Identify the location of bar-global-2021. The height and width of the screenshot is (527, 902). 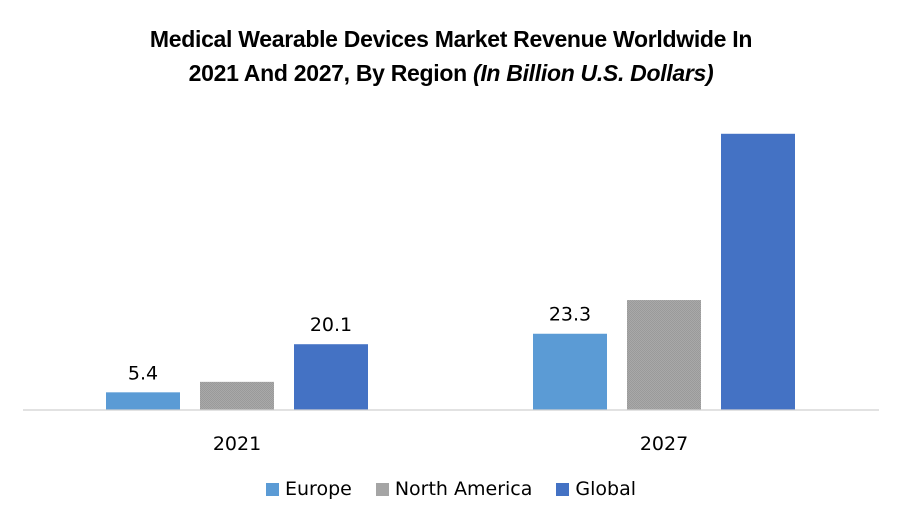
(331, 377).